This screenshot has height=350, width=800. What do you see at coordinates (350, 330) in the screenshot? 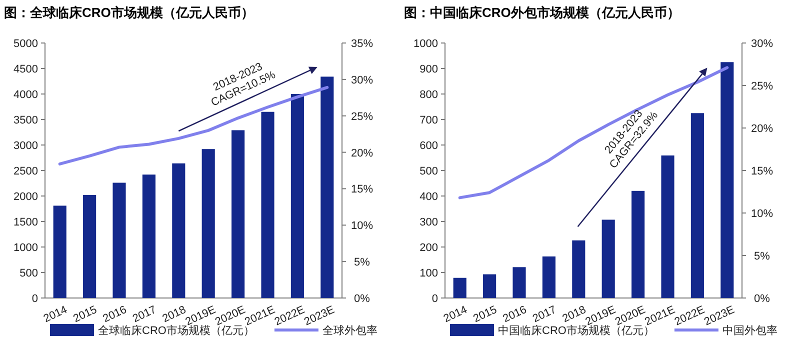
I see `legend-label: 全球外包率` at bounding box center [350, 330].